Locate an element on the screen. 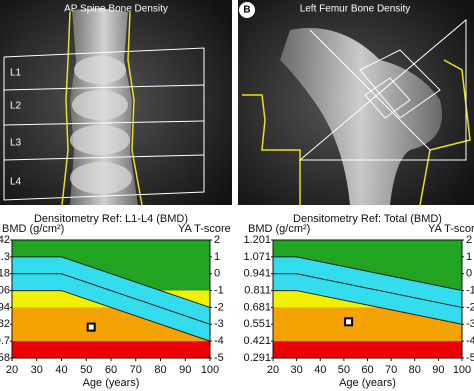 The width and height of the screenshot is (474, 391). y-tick-label: 1.06 is located at coordinates (5, 290).